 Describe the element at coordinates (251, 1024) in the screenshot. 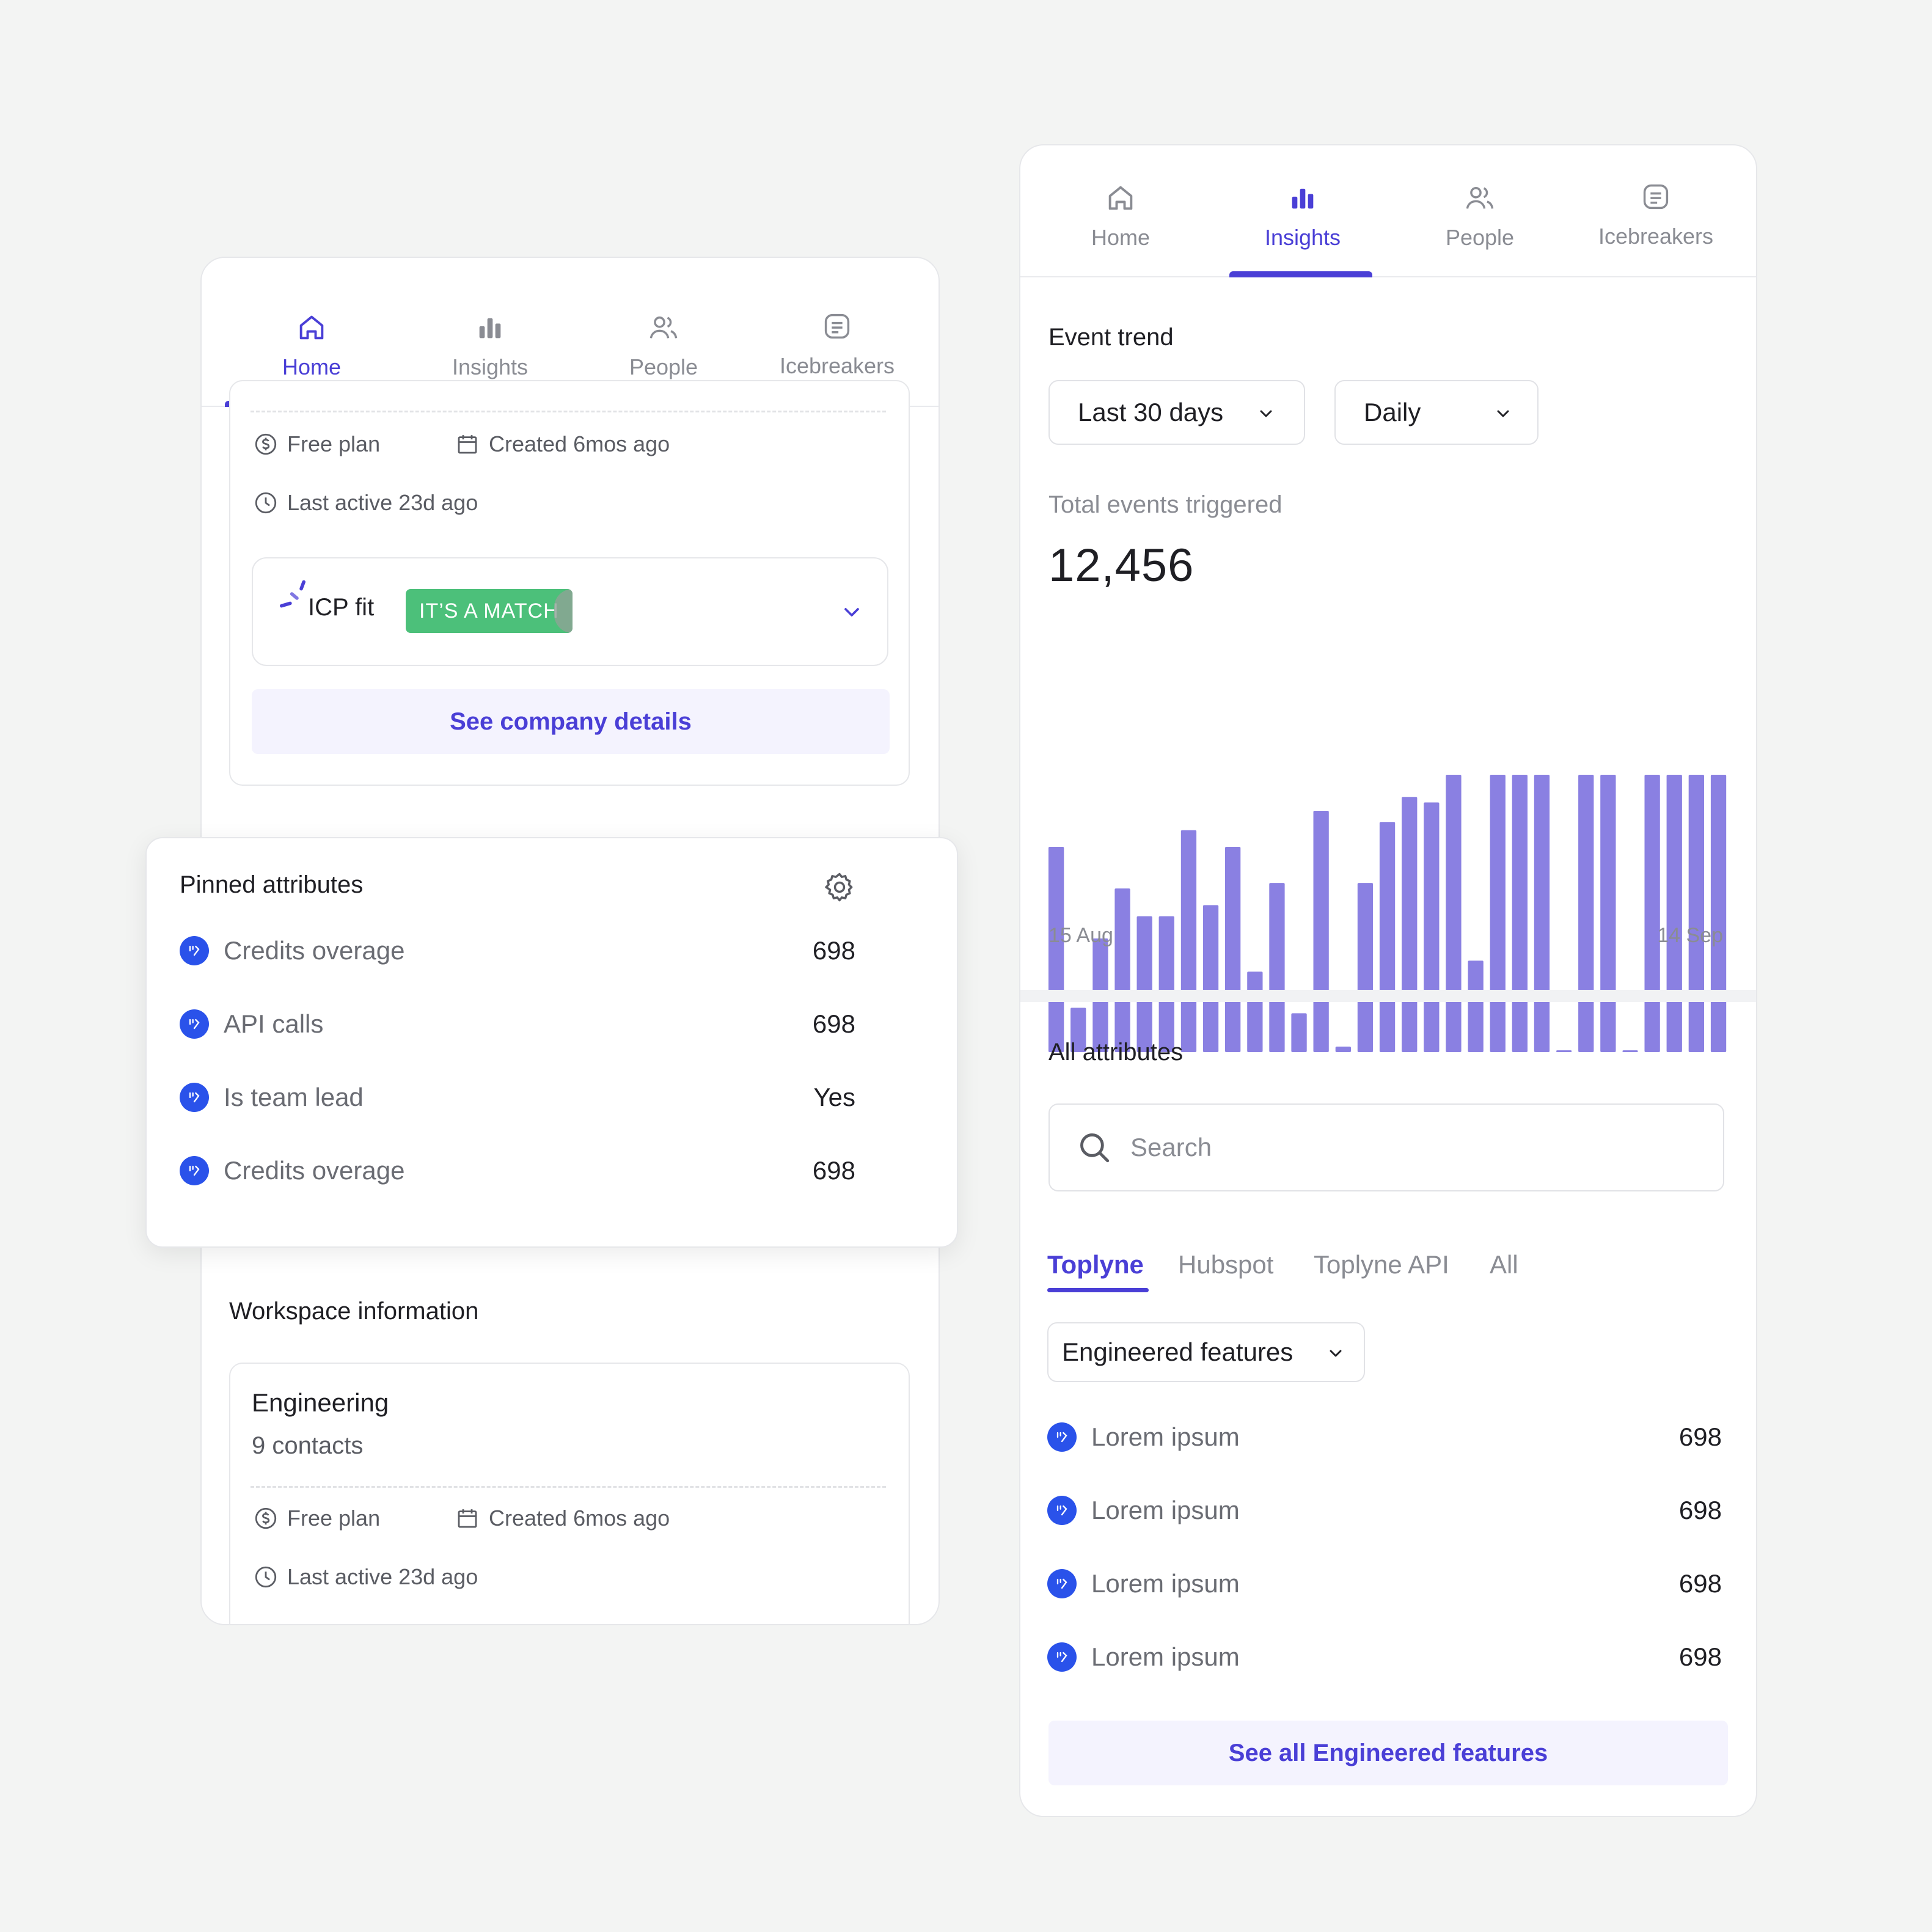

I see `pinned-attribute-row: API calls` at that location.